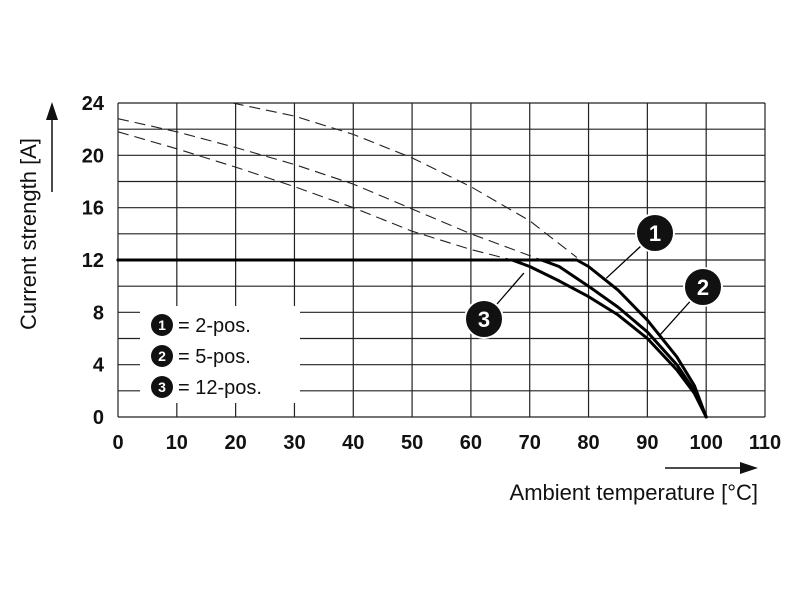 The image size is (800, 605). I want to click on x-tick-label: 70, so click(530, 443).